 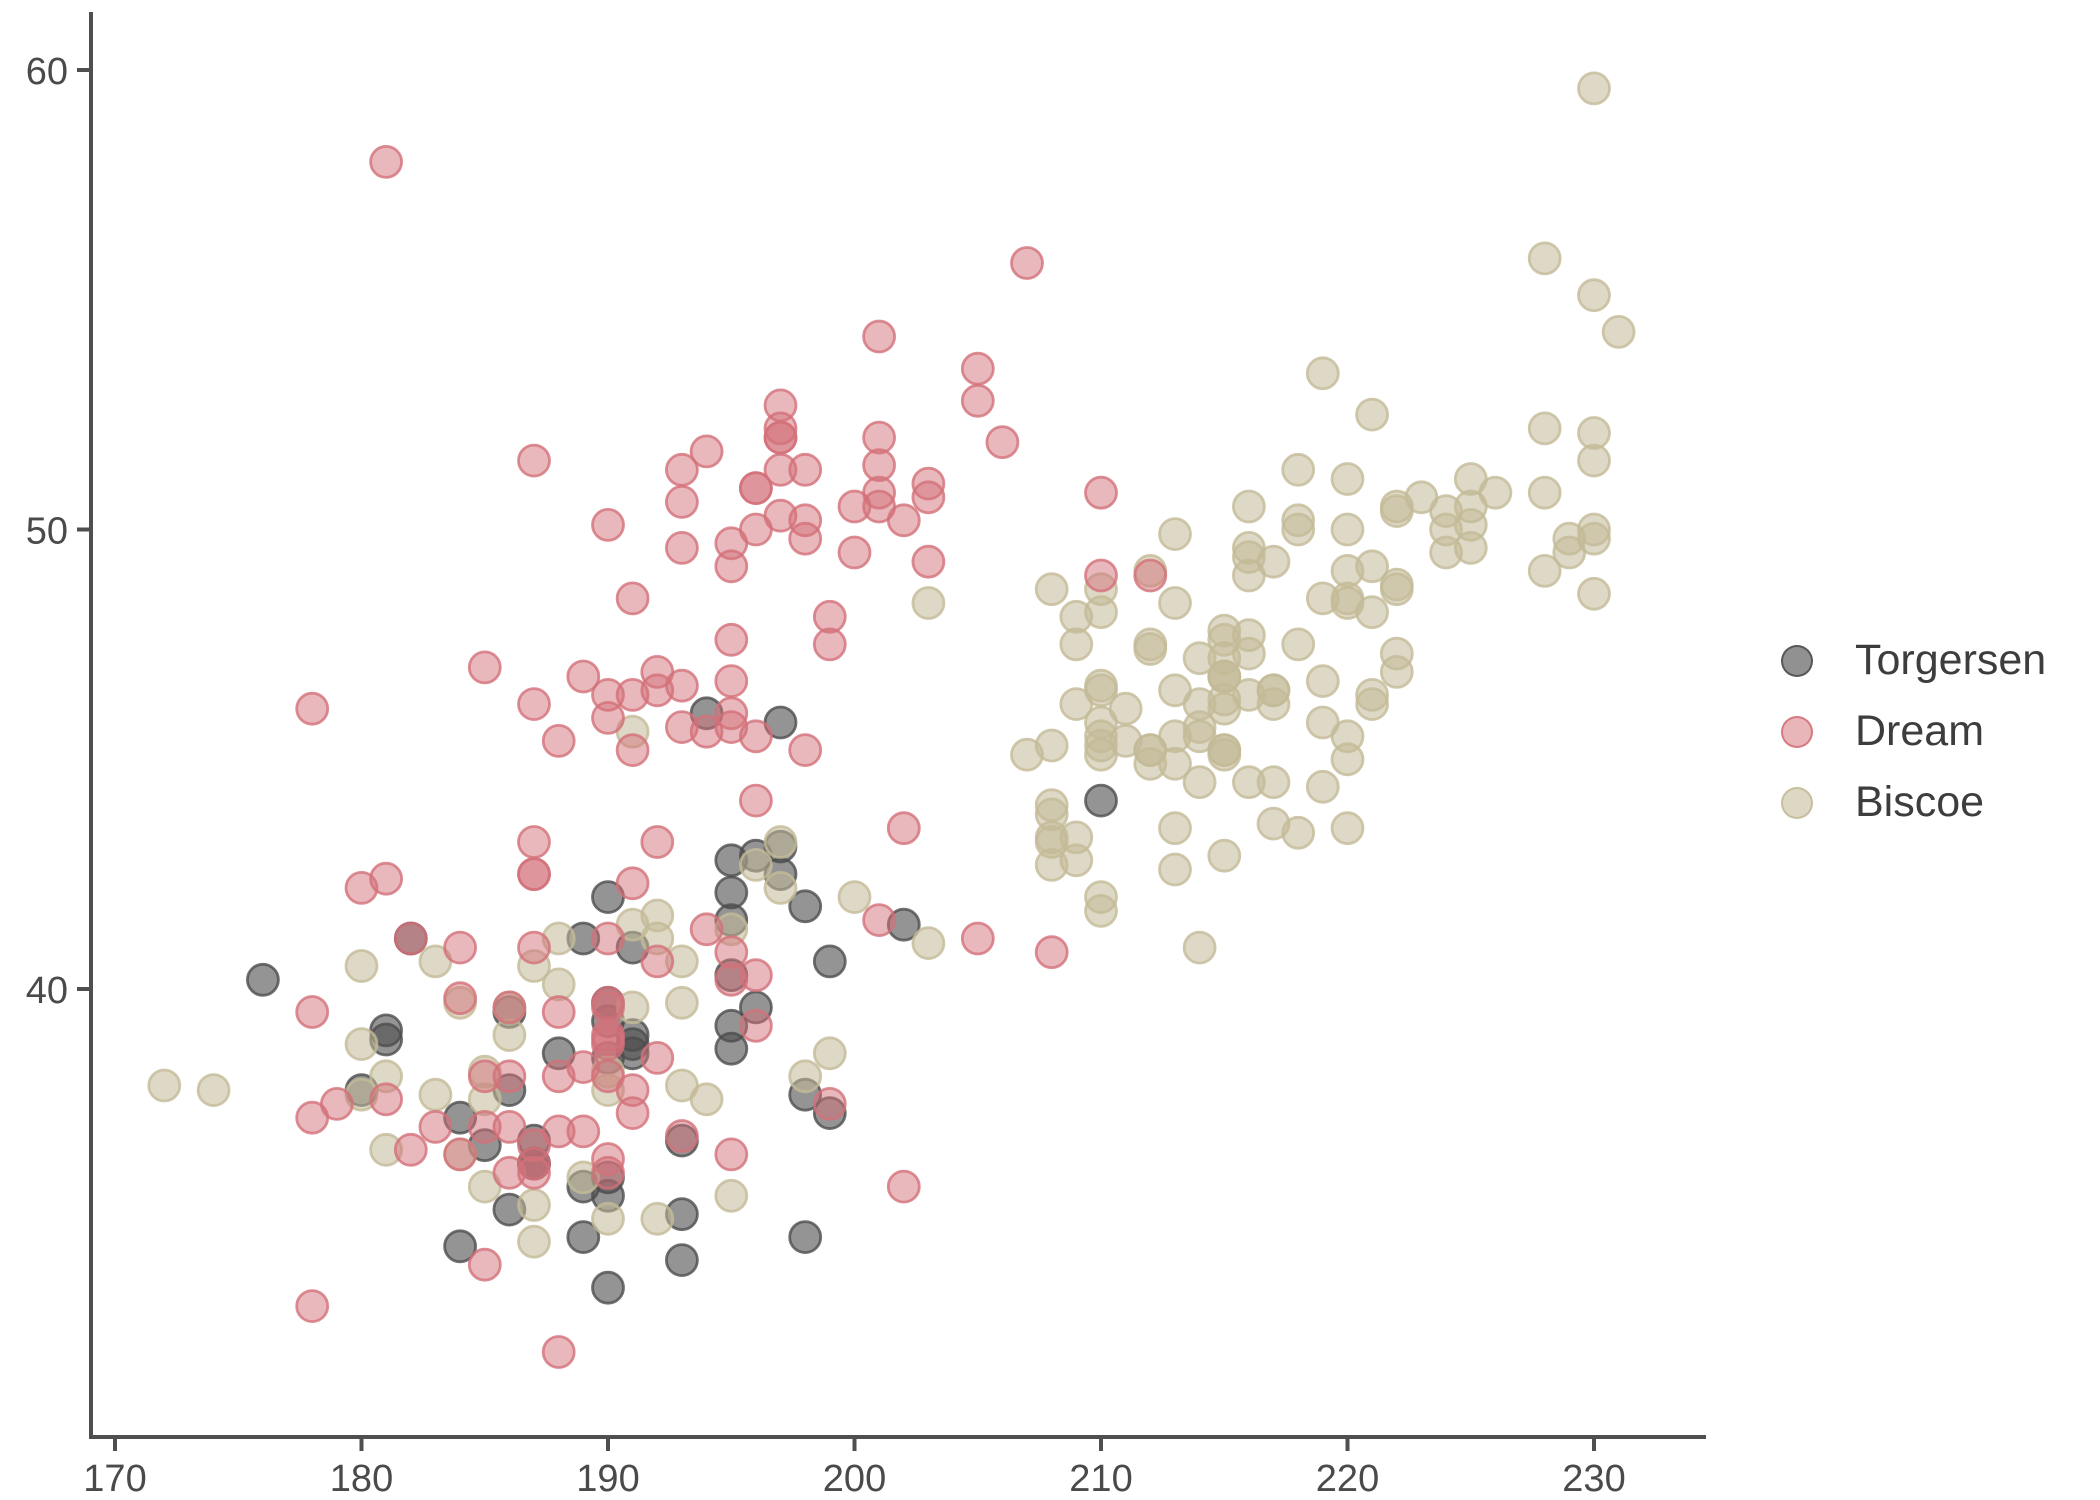 I want to click on y-tick-label: 50, so click(x=47, y=532).